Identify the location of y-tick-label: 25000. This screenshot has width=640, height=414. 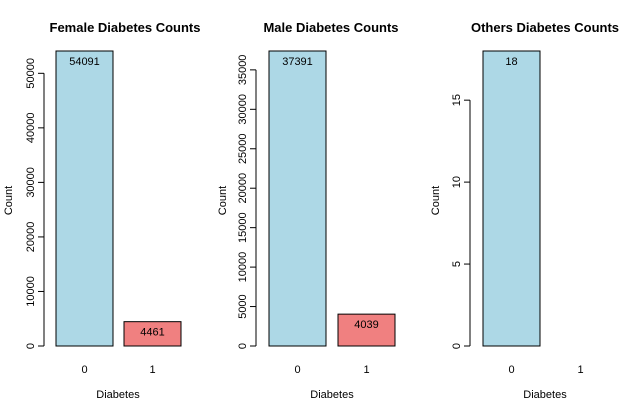
(243, 148).